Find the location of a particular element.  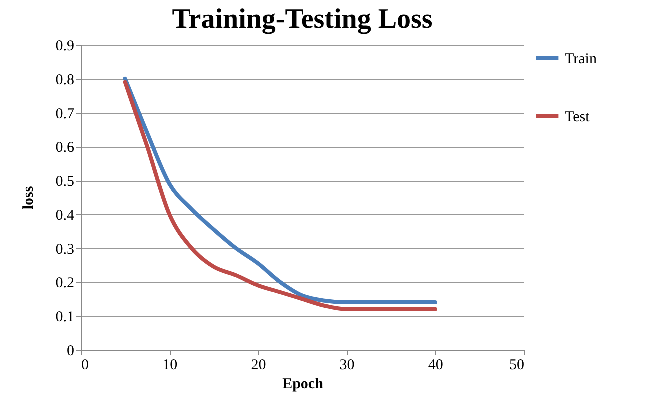

y-tick-label: 0 is located at coordinates (70, 352).